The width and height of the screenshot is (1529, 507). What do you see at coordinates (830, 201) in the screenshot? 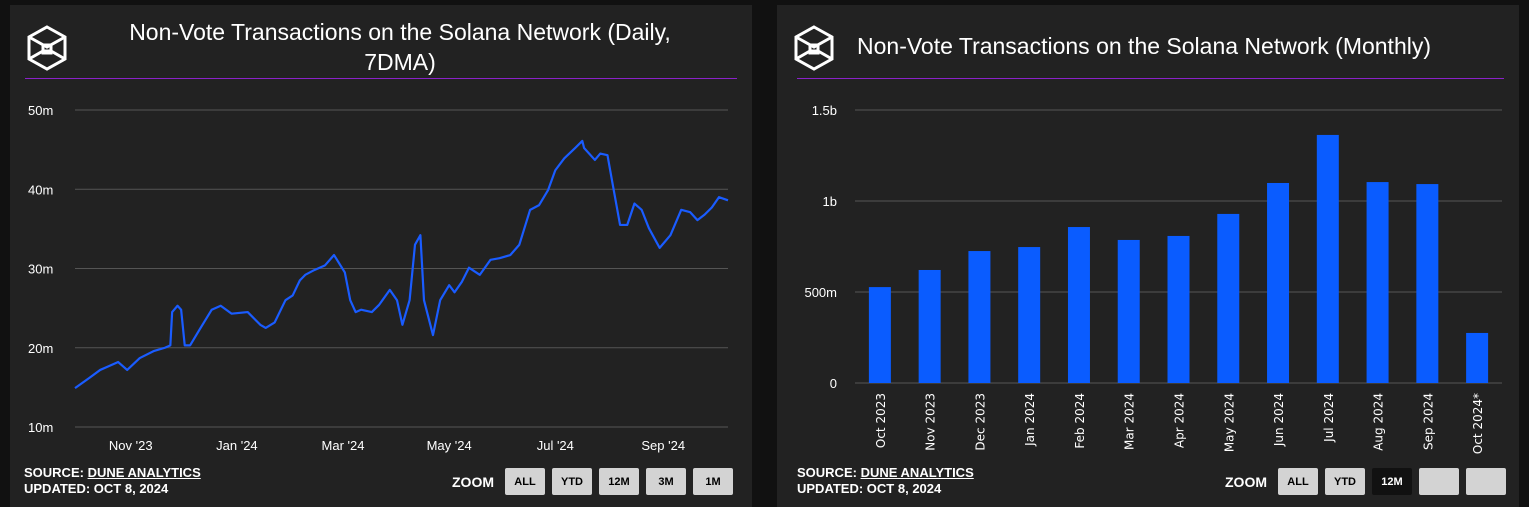
I see `y-tick-label: 1b` at bounding box center [830, 201].